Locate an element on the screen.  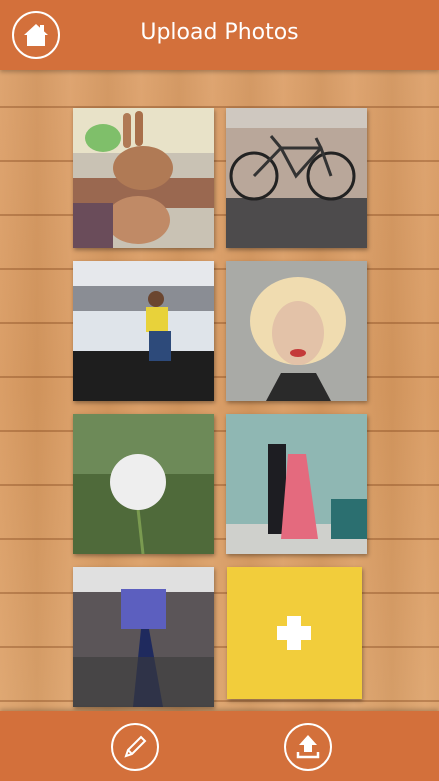
add-photo-button is located at coordinates (294, 633).